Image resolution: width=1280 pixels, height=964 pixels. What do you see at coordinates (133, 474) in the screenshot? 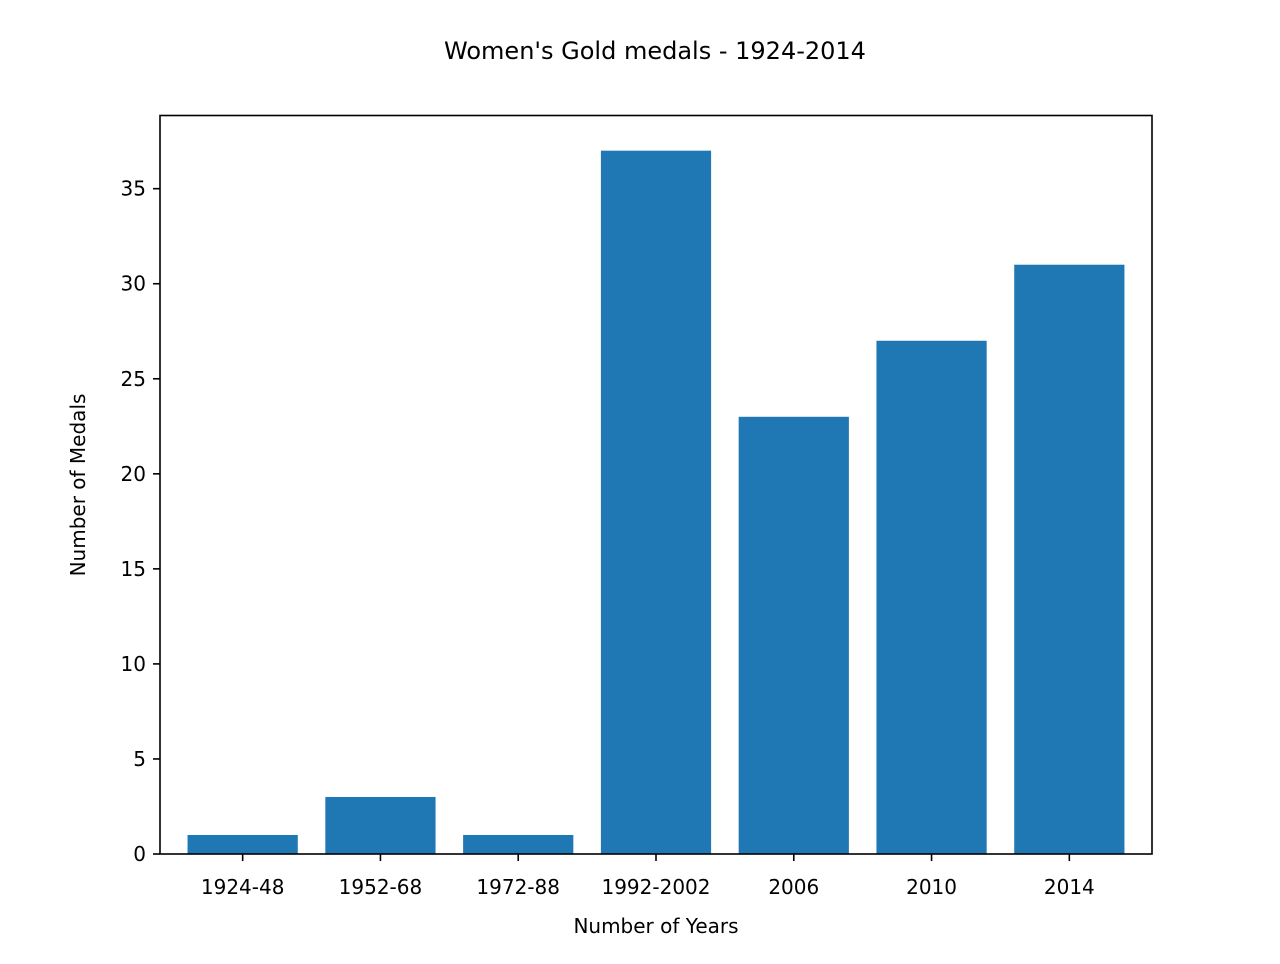
I see `y-tick-label: 20` at bounding box center [133, 474].